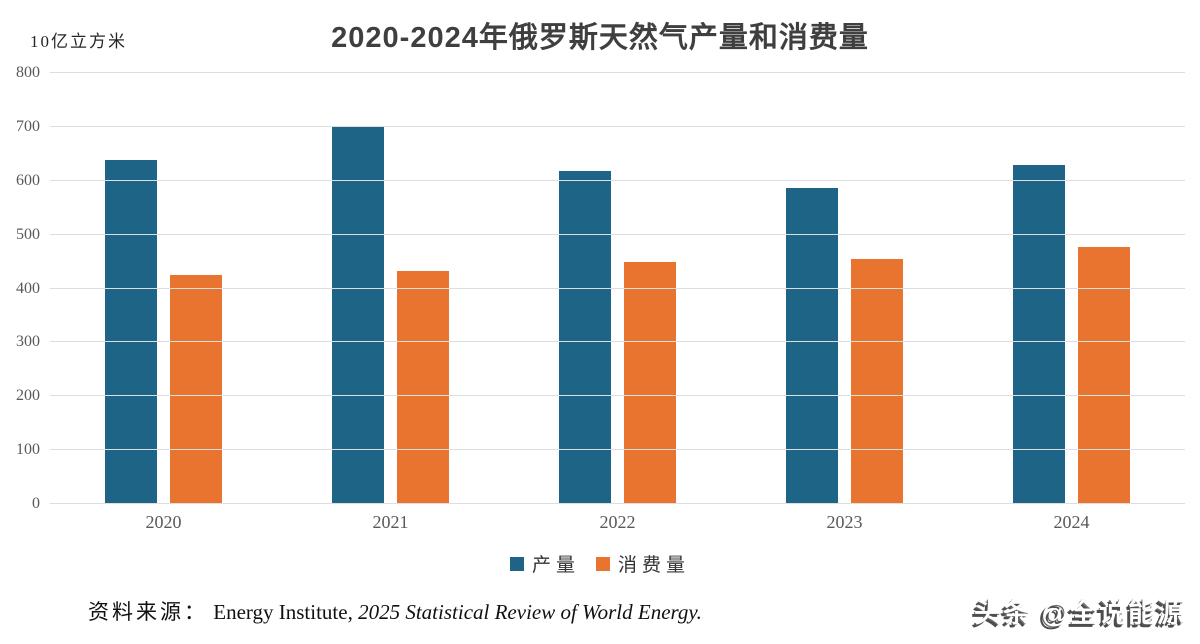 The image size is (1200, 644). I want to click on x-tick-label-2020: 2020, so click(163, 522).